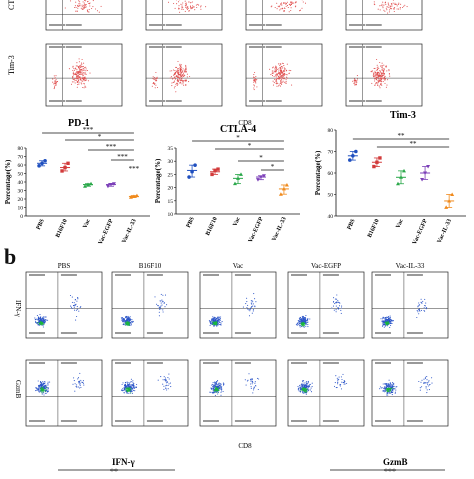 This screenshot has width=474, height=479. I want to click on y-tick-label: 80, so click(21, 149).